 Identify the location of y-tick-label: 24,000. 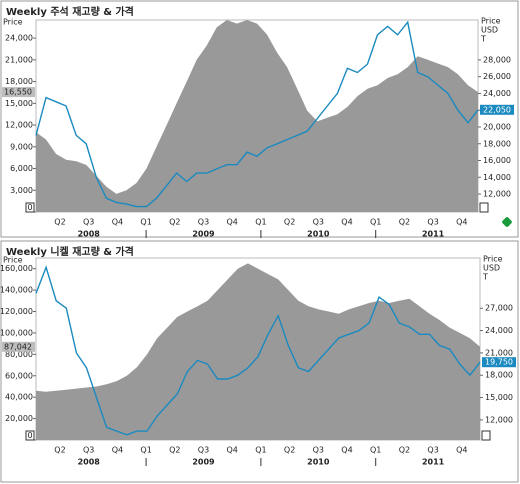
(19, 38).